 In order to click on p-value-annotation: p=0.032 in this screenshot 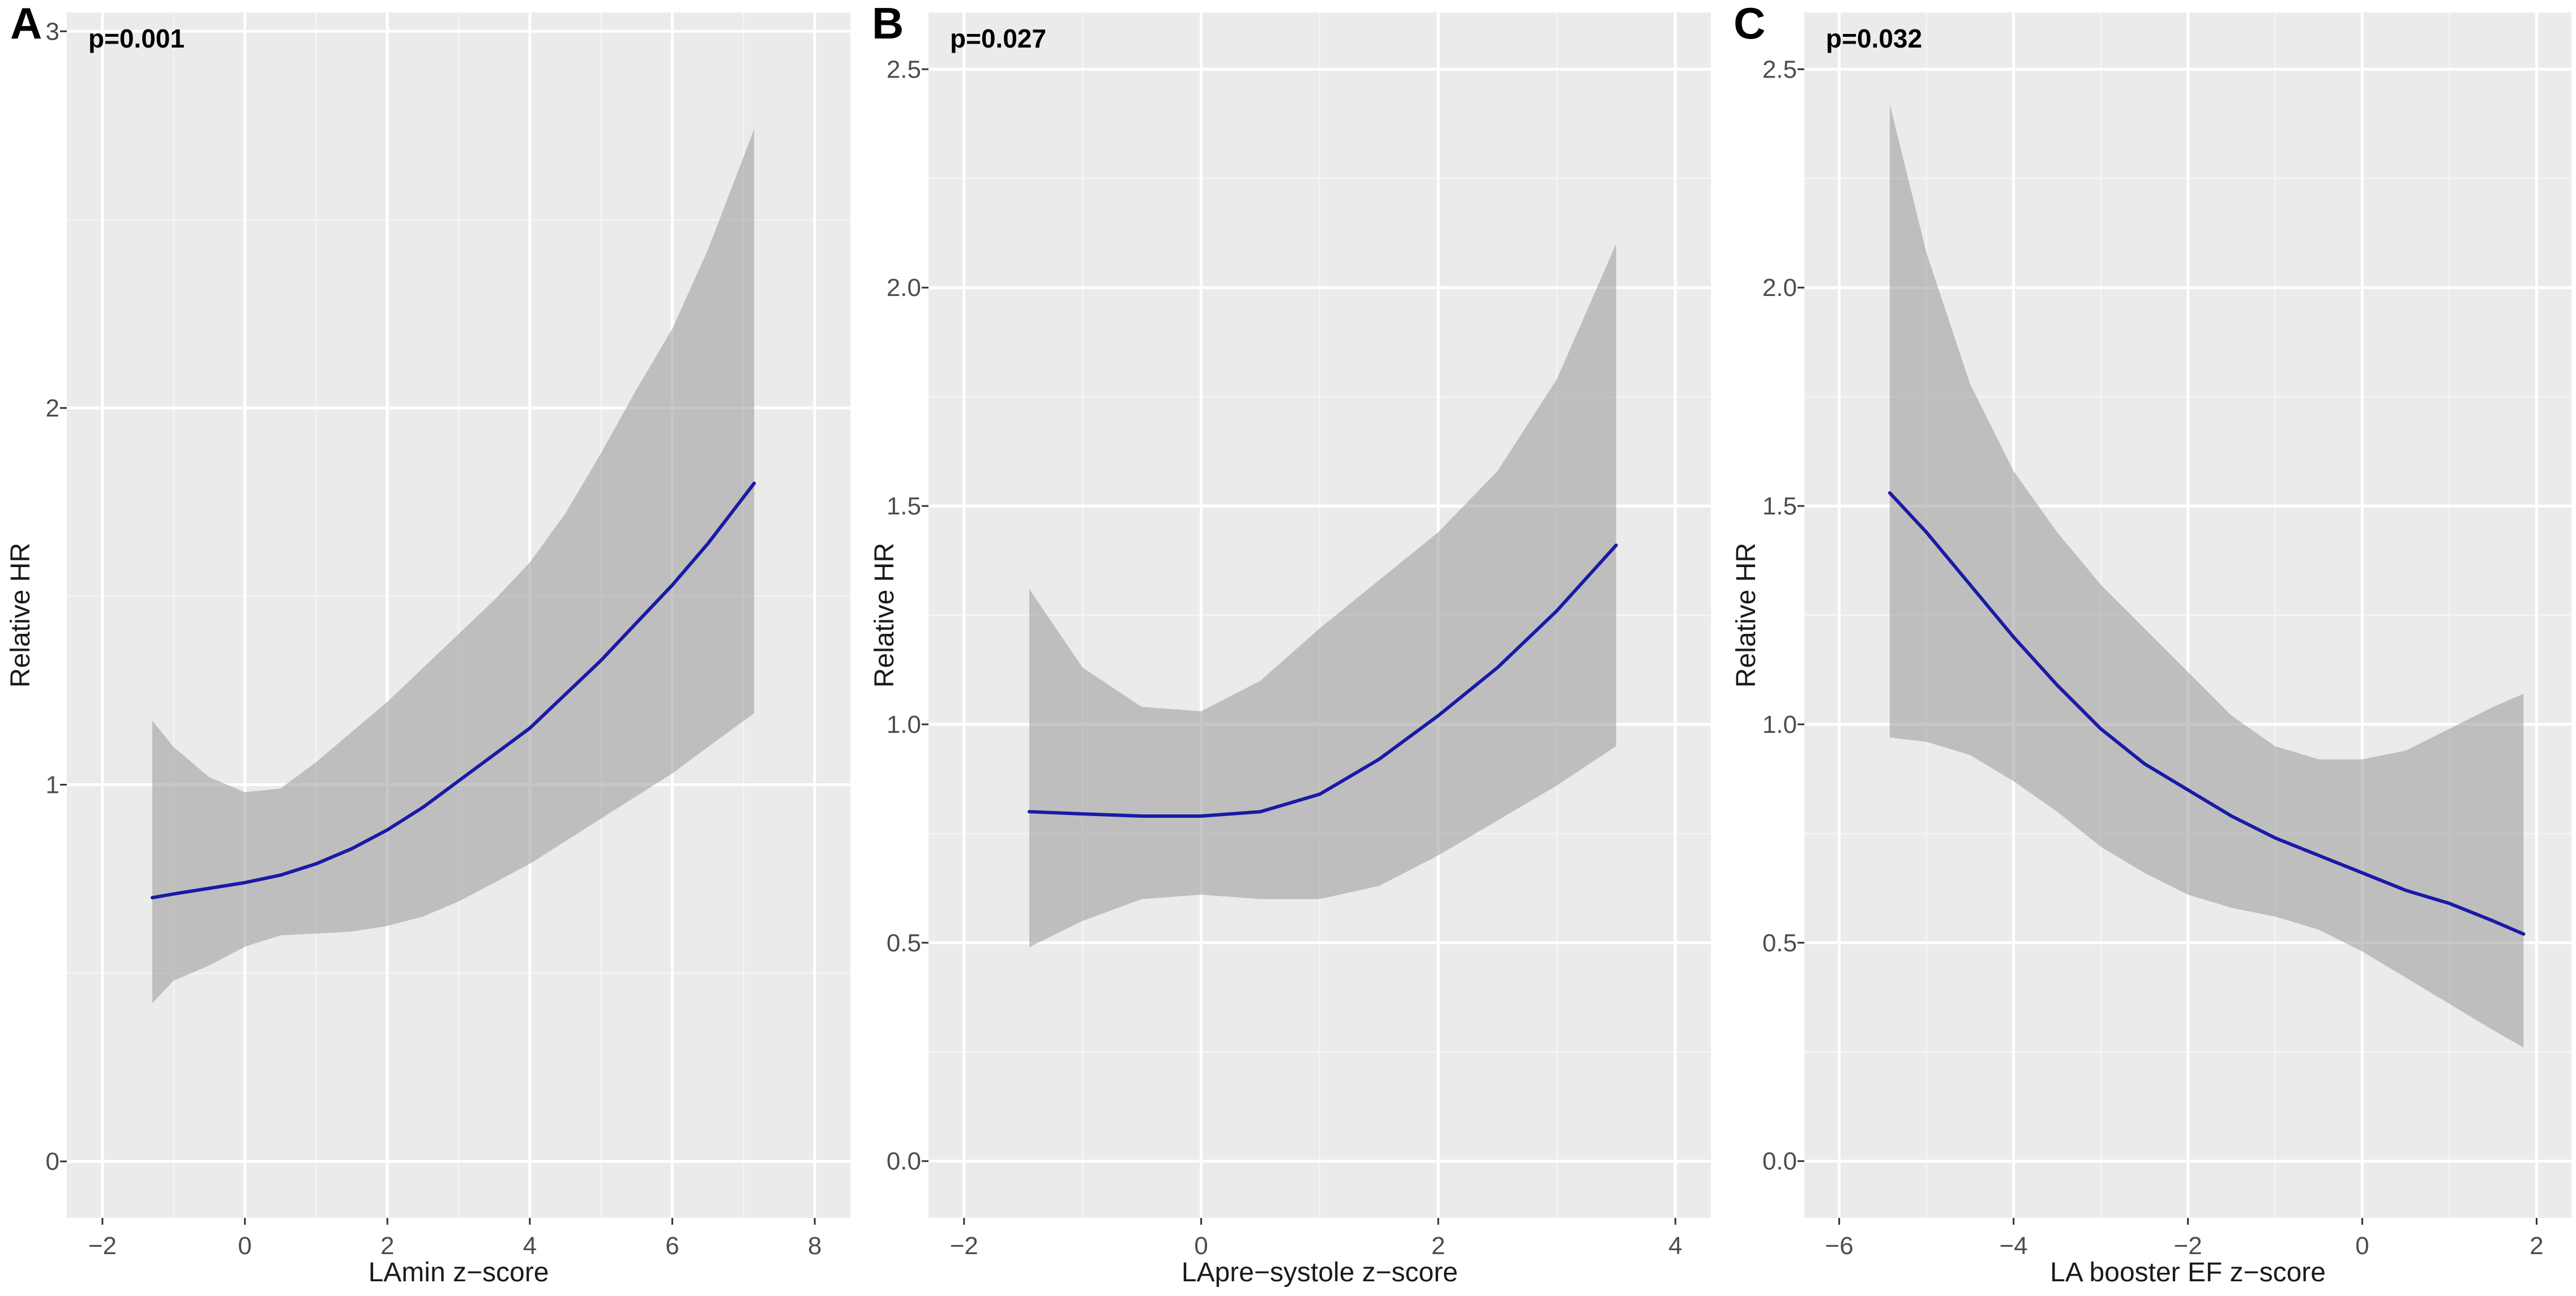, I will do `click(1874, 38)`.